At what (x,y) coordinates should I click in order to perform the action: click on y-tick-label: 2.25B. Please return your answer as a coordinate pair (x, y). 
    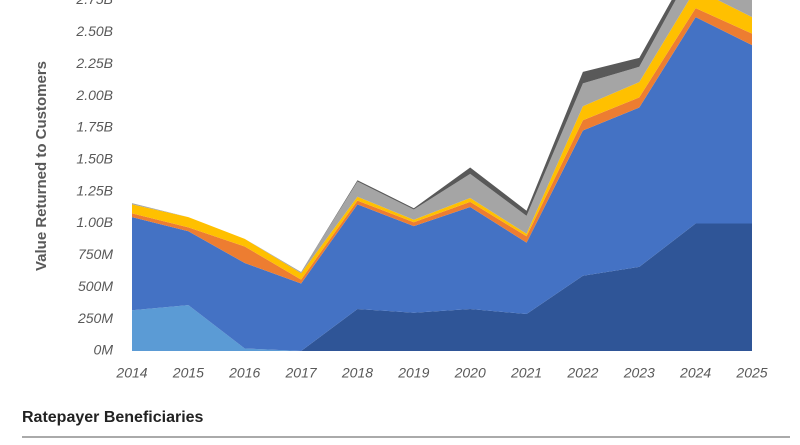
    Looking at the image, I should click on (94, 63).